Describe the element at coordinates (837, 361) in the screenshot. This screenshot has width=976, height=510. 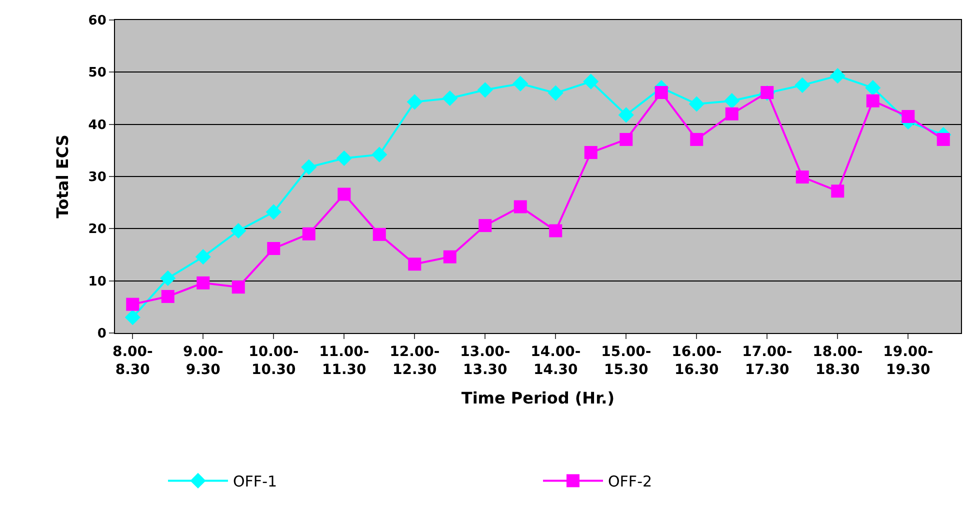
I see `x-tick-label: 18.00-18.30` at that location.